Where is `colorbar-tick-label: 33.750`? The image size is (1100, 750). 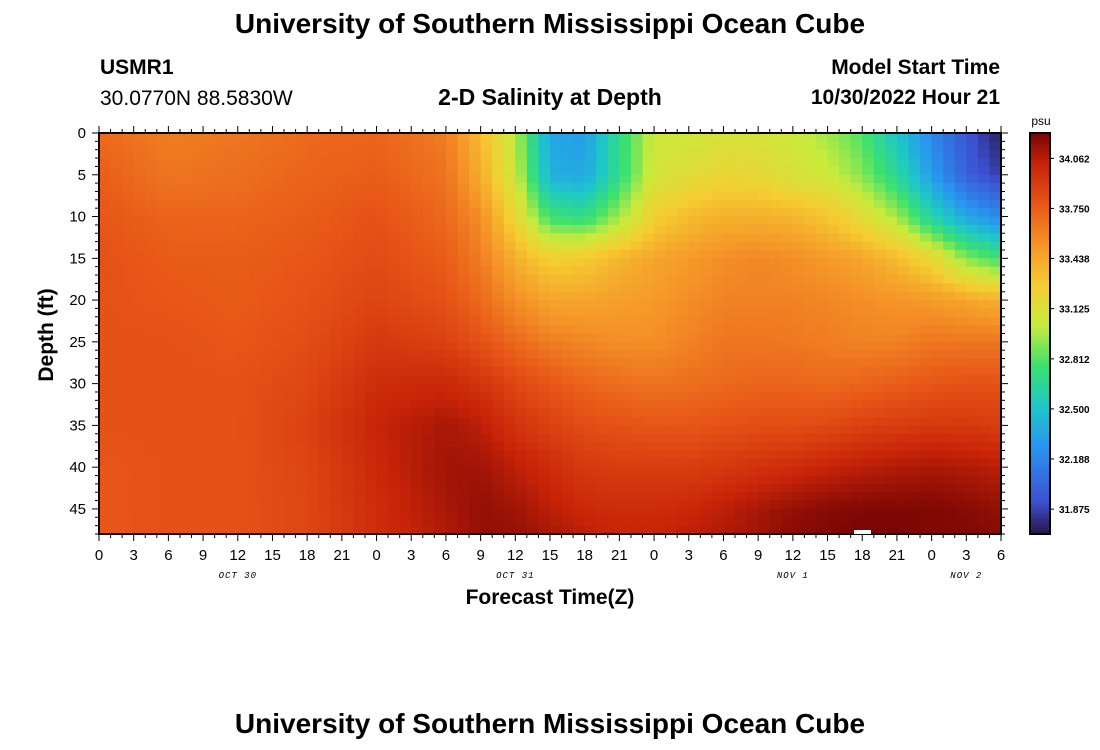
colorbar-tick-label: 33.750 is located at coordinates (1074, 209).